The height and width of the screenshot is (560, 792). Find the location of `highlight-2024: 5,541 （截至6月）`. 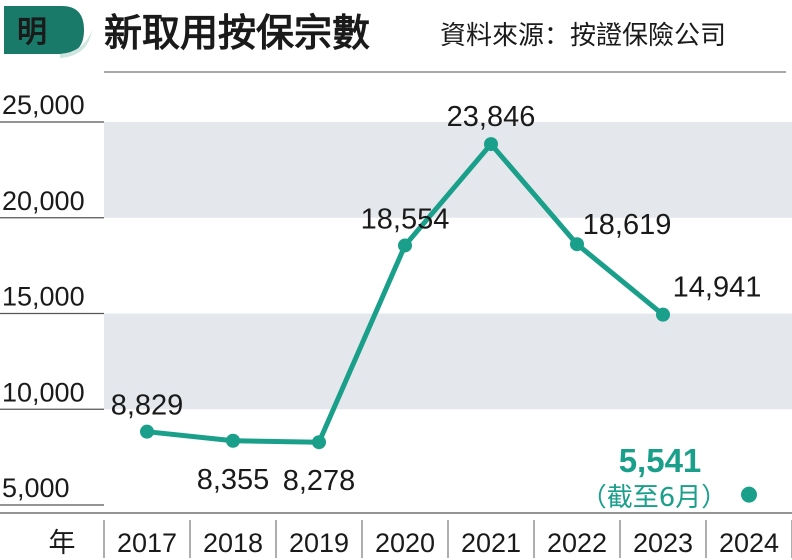

highlight-2024: 5,541 （截至6月） is located at coordinates (669, 477).